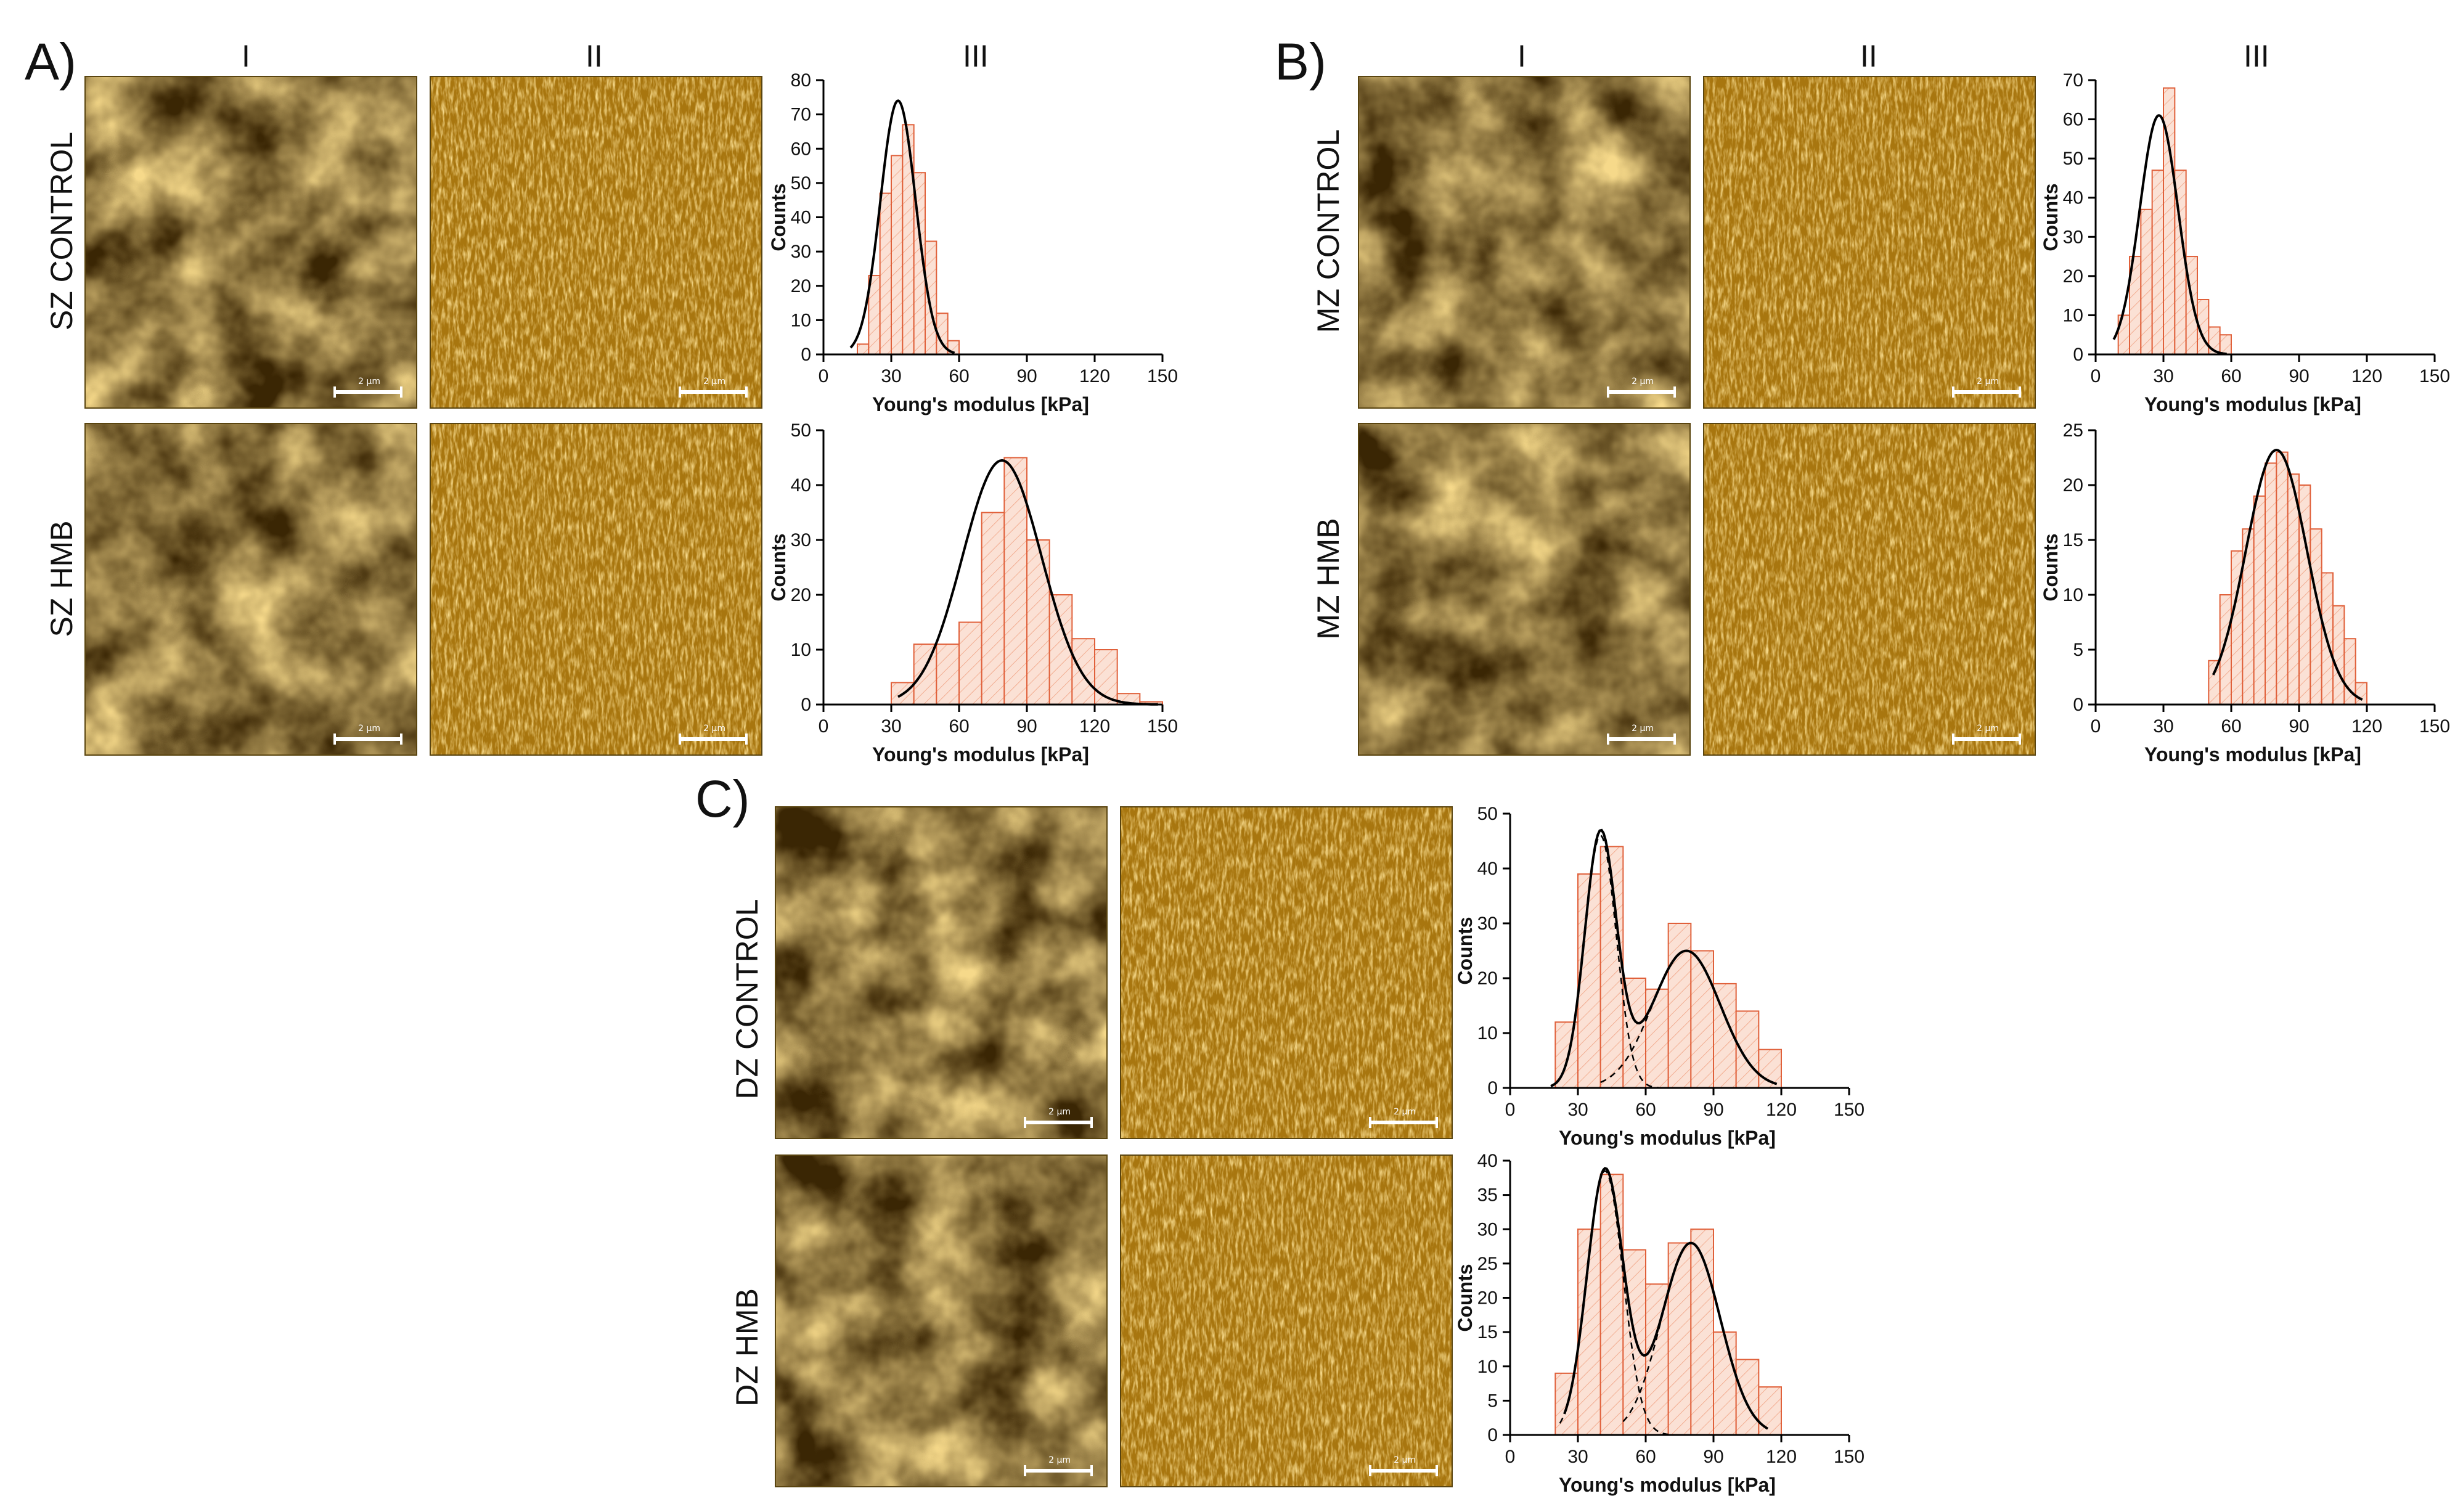  Describe the element at coordinates (50, 62) in the screenshot. I see `panel-letter-a: A)` at that location.